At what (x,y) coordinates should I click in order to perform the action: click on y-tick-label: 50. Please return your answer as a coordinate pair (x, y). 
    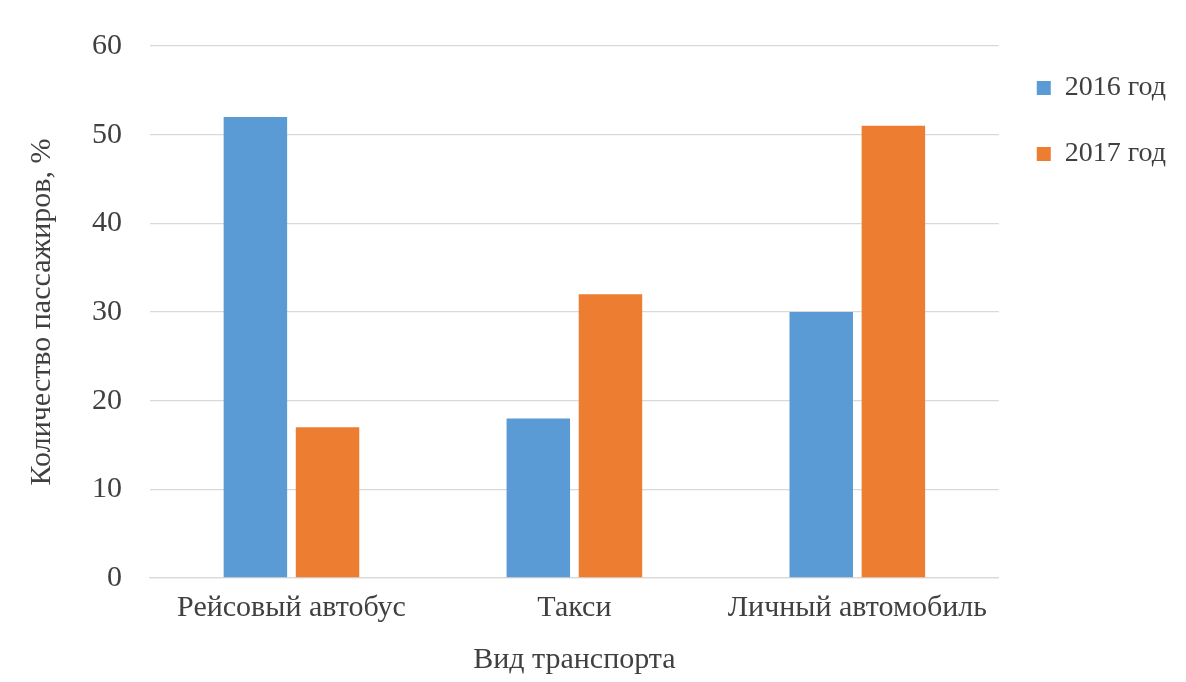
    Looking at the image, I should click on (107, 132).